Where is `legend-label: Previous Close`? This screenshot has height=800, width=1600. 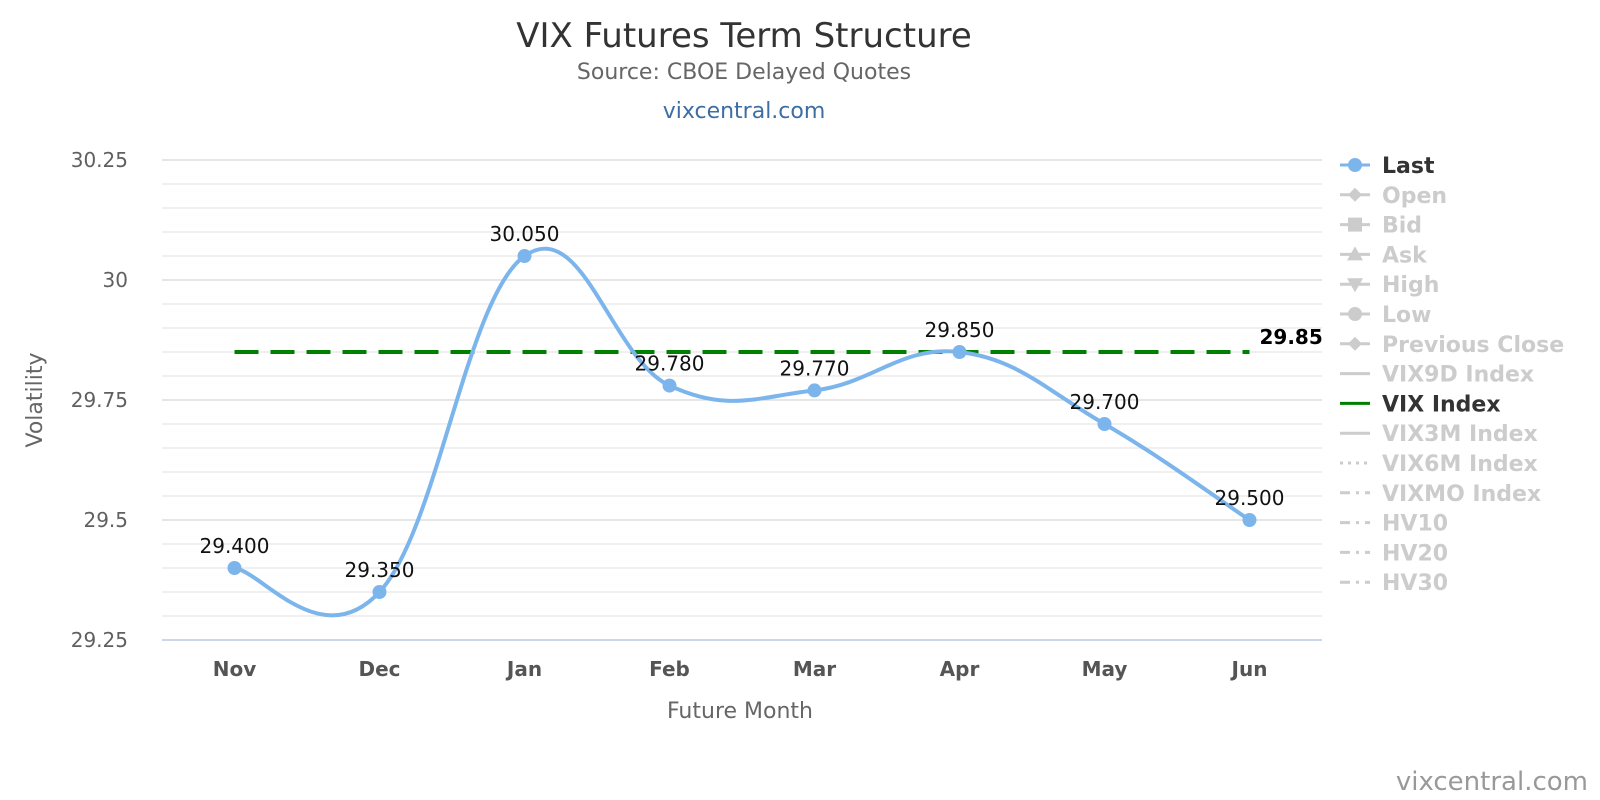
legend-label: Previous Close is located at coordinates (1473, 345).